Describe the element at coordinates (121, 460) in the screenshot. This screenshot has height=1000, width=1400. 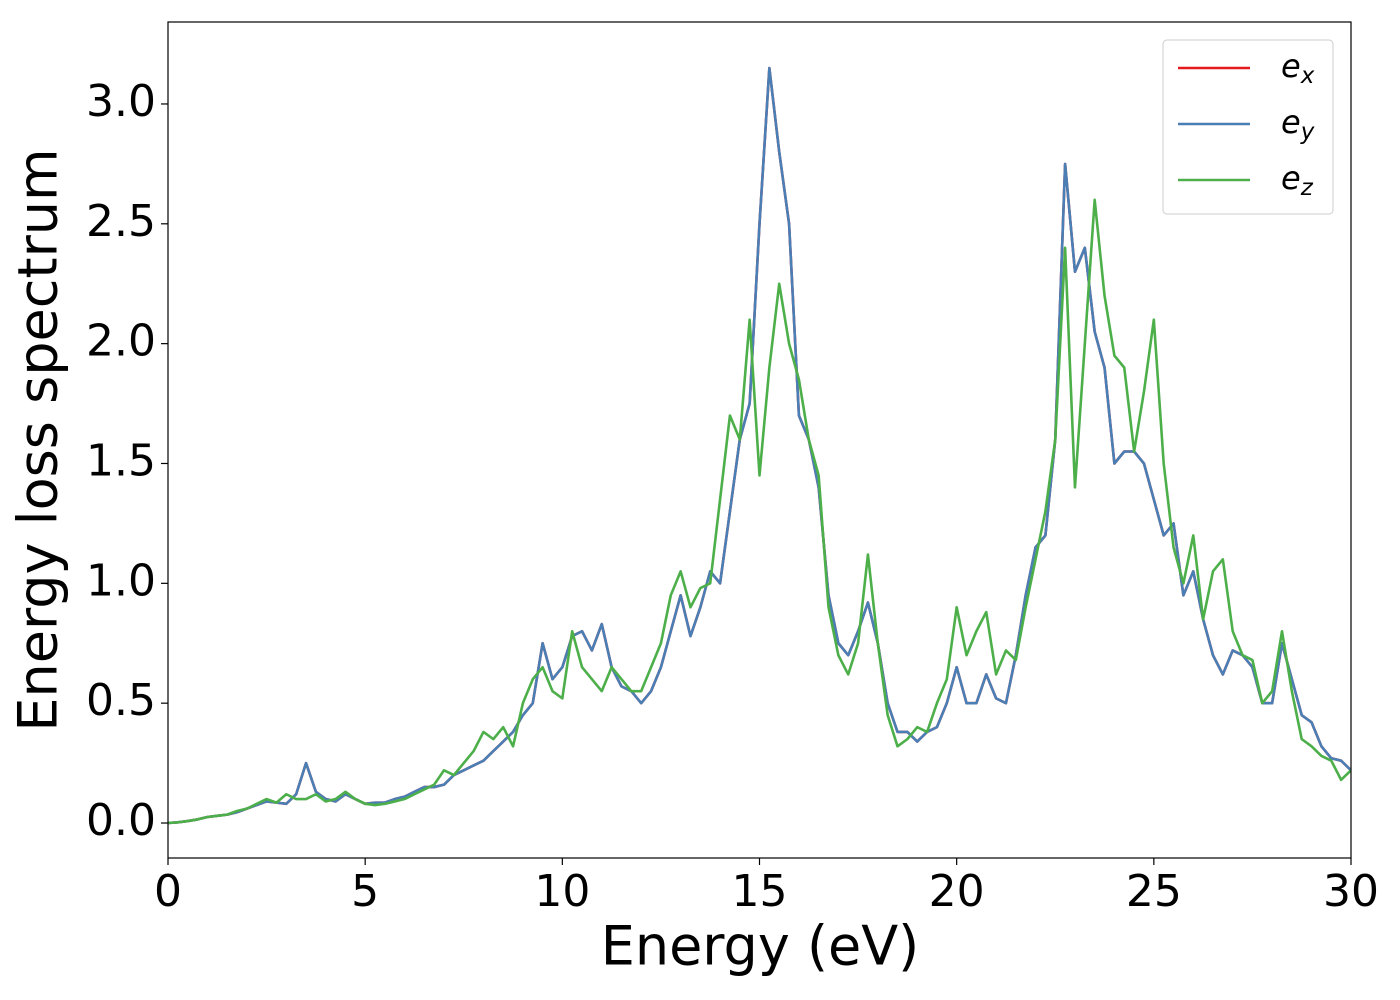
I see `y-tick-label: 1.5` at that location.